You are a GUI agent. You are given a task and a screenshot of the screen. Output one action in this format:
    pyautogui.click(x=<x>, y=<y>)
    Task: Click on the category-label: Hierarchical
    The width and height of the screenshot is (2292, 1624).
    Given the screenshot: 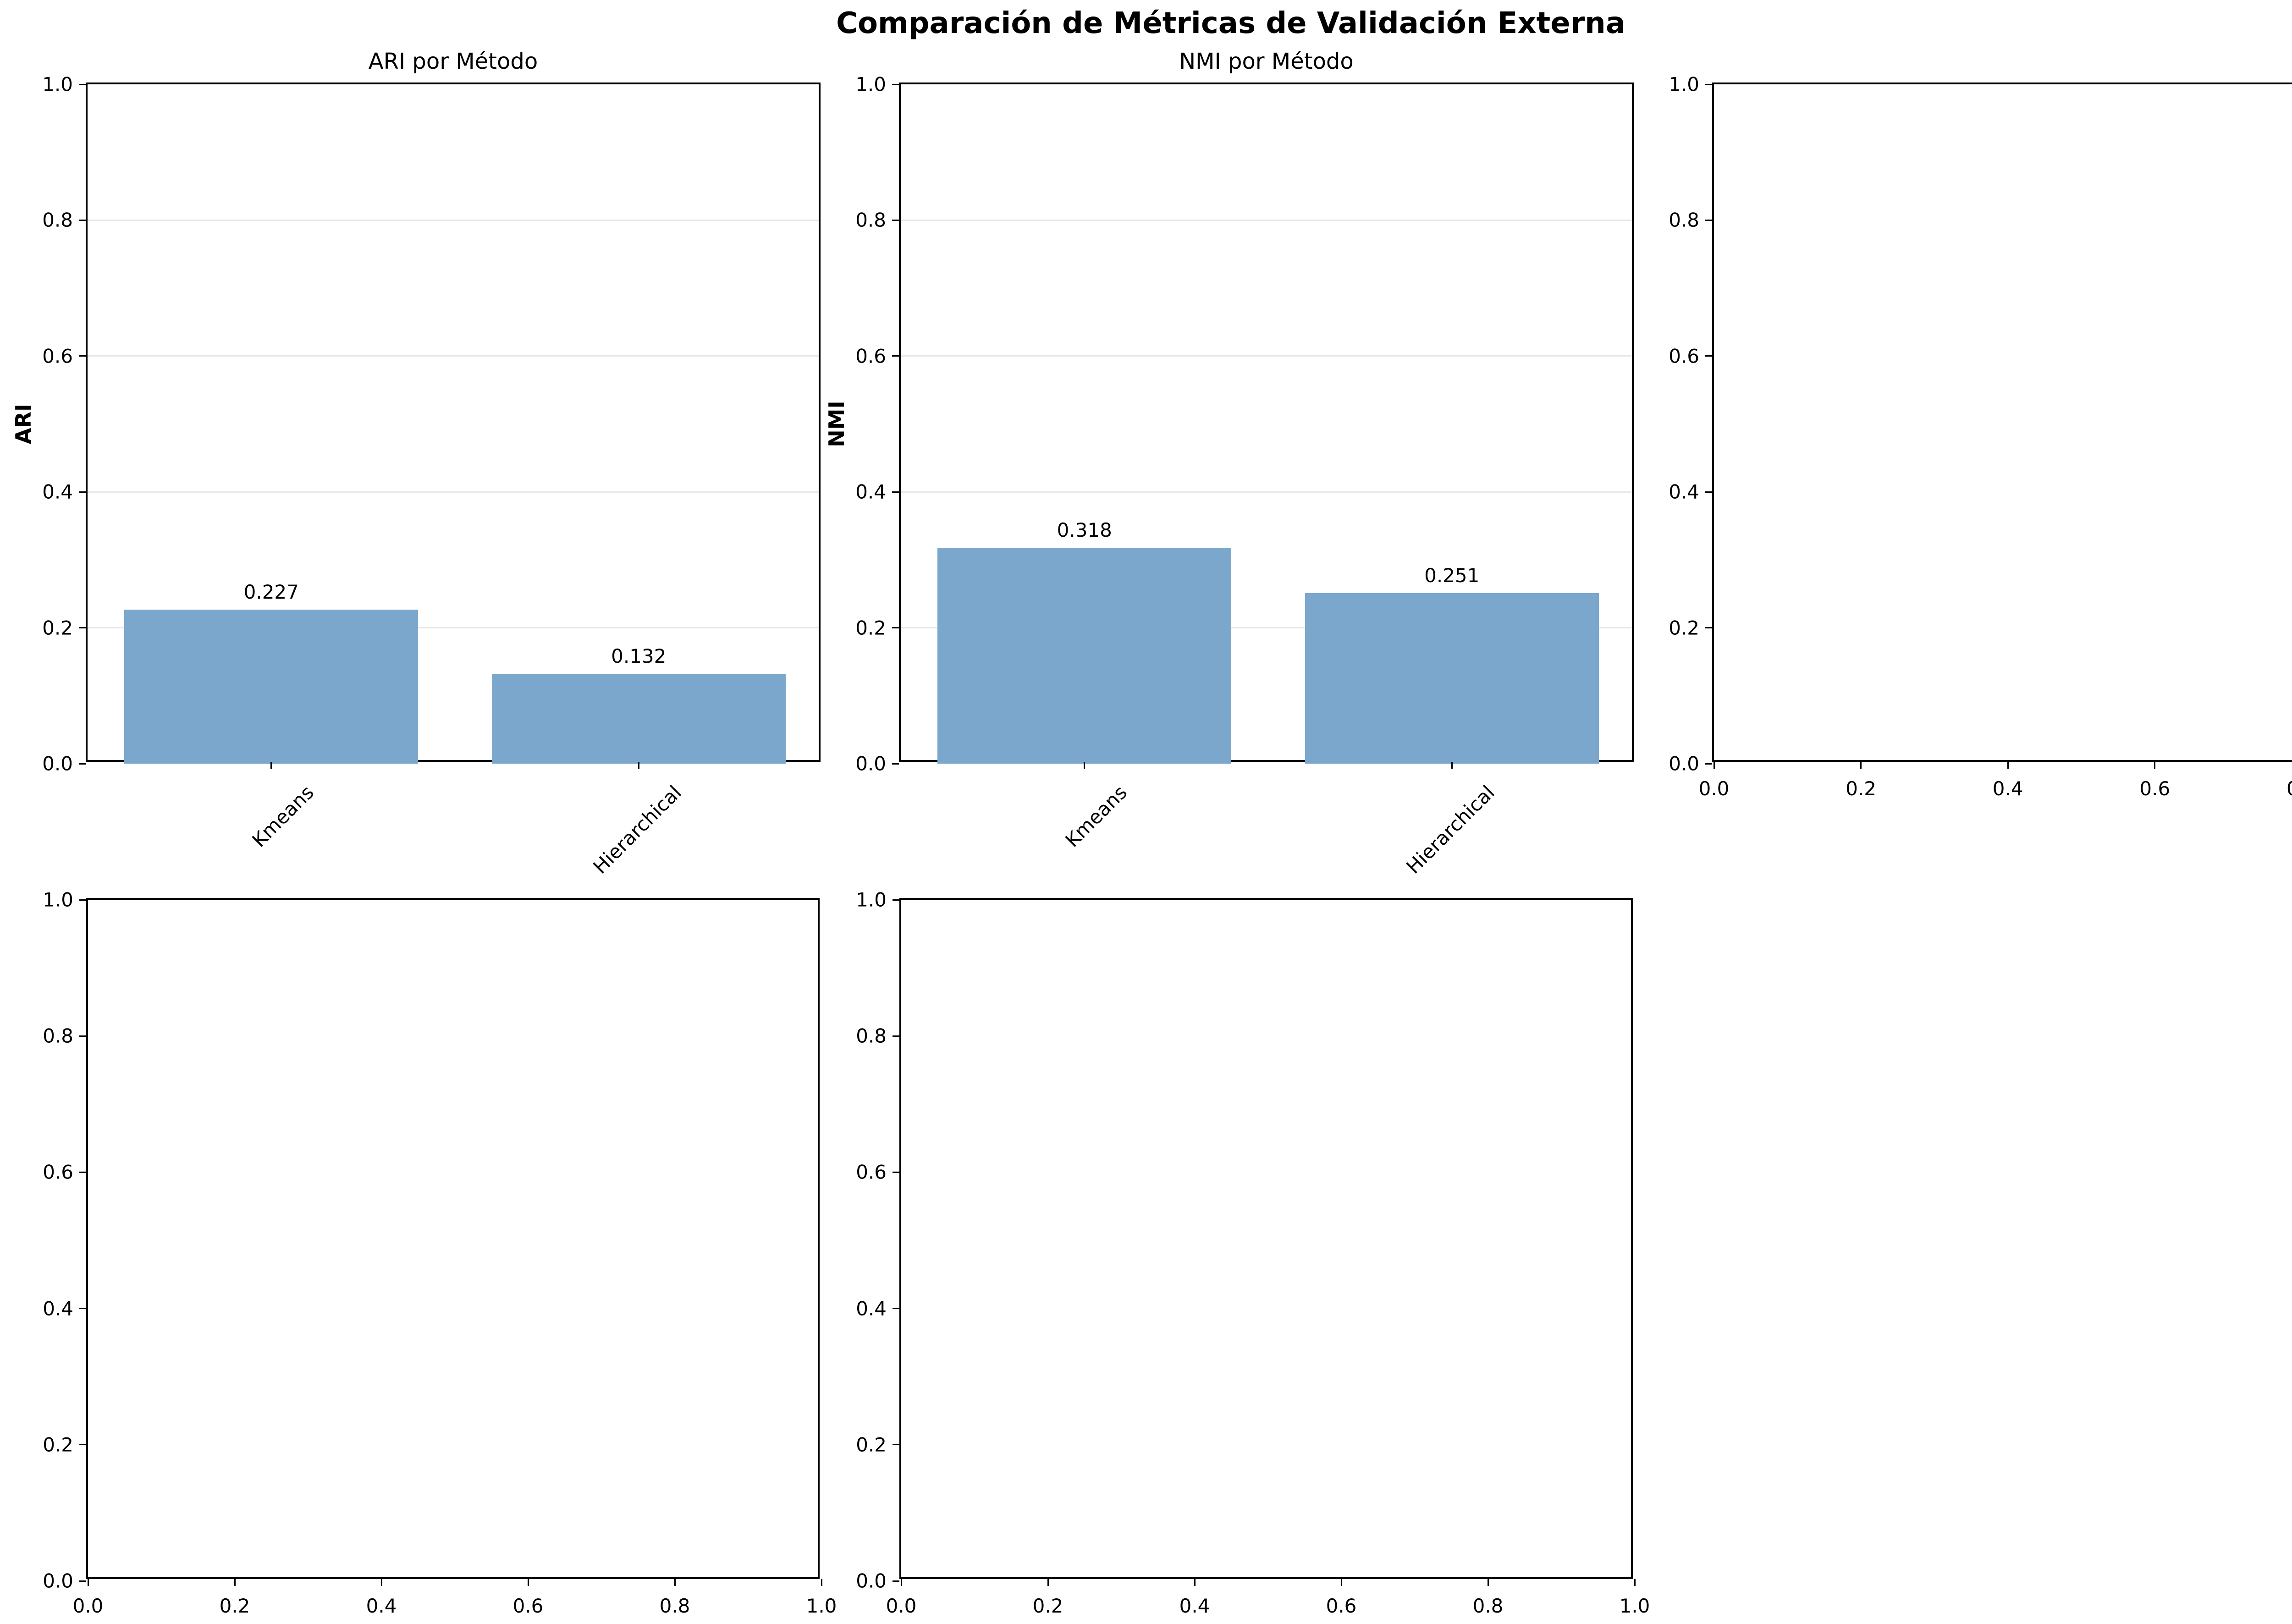 What is the action you would take?
    pyautogui.click(x=637, y=829)
    